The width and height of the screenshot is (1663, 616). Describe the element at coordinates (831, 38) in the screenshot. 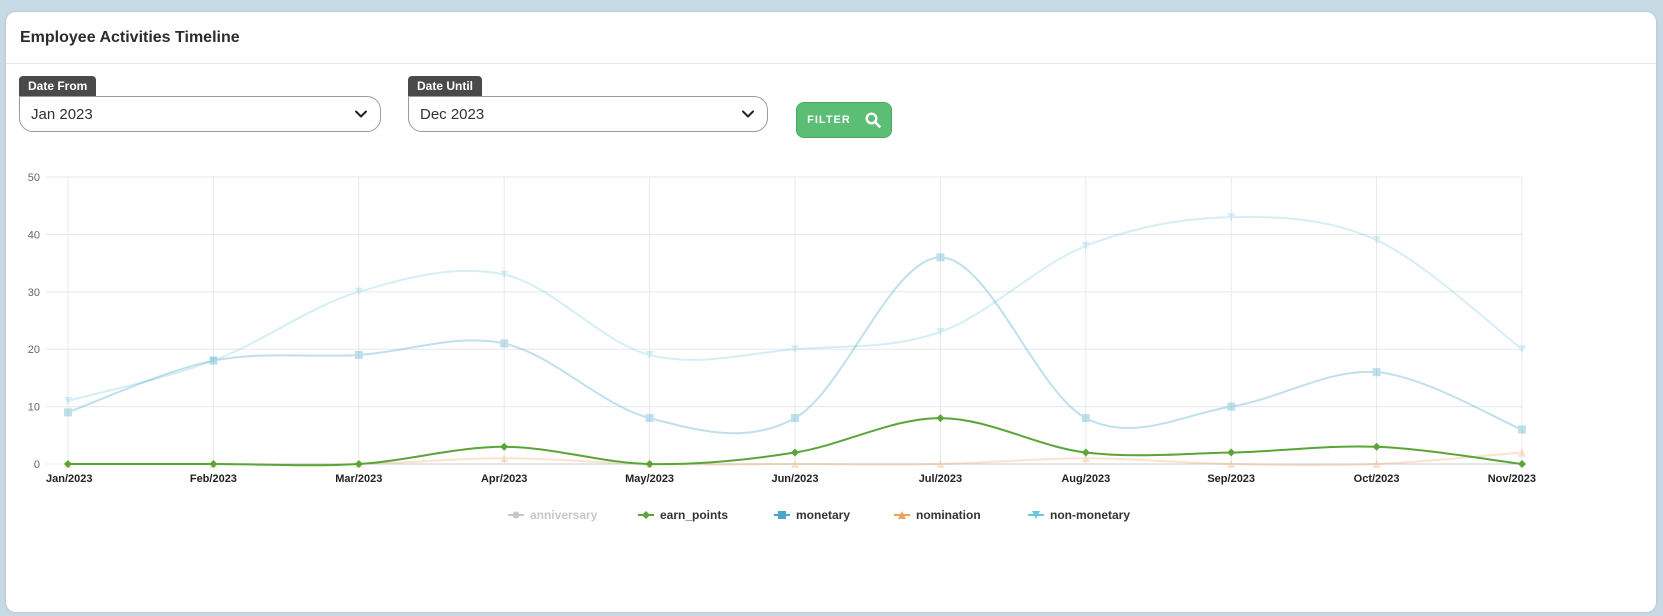

I see `card-header: Employee Activities Timeline` at that location.